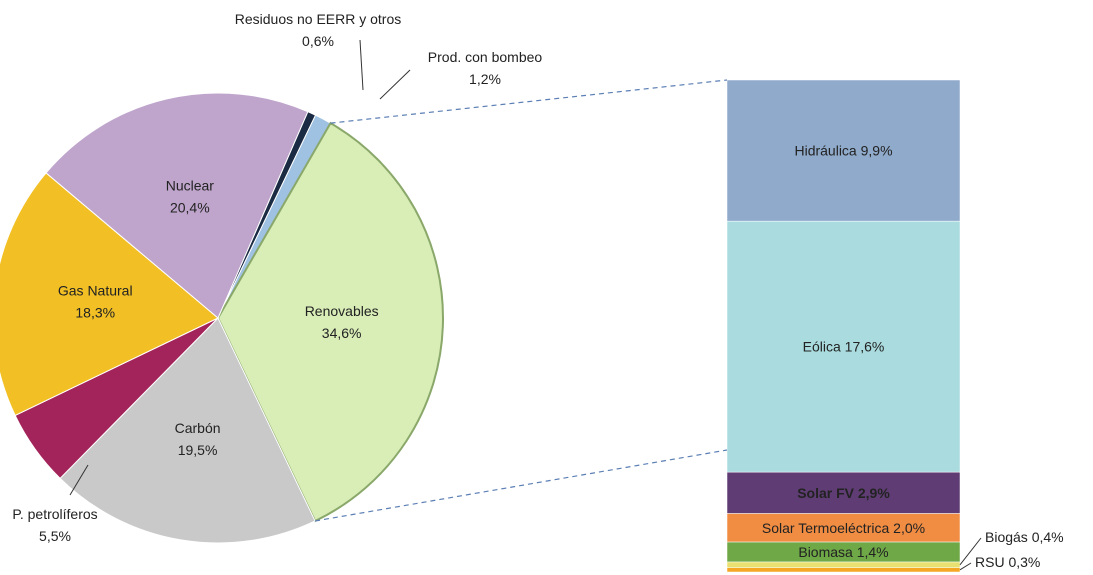 The height and width of the screenshot is (575, 1093). Describe the element at coordinates (1006, 537) in the screenshot. I see `label-name: Biogás` at that location.